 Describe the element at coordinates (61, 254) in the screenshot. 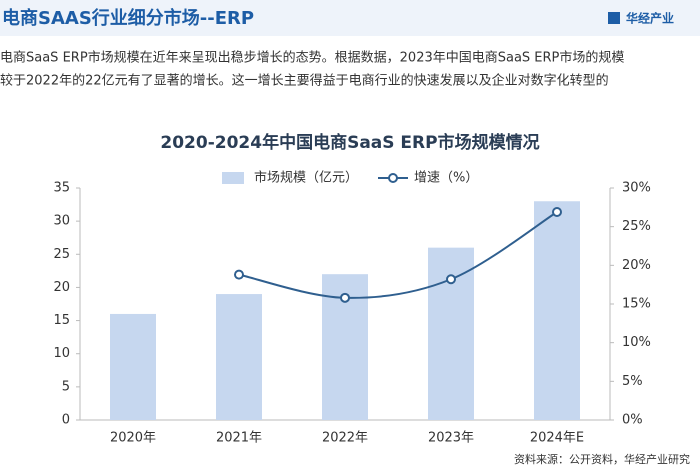

I see `y-tick-label: 25` at that location.